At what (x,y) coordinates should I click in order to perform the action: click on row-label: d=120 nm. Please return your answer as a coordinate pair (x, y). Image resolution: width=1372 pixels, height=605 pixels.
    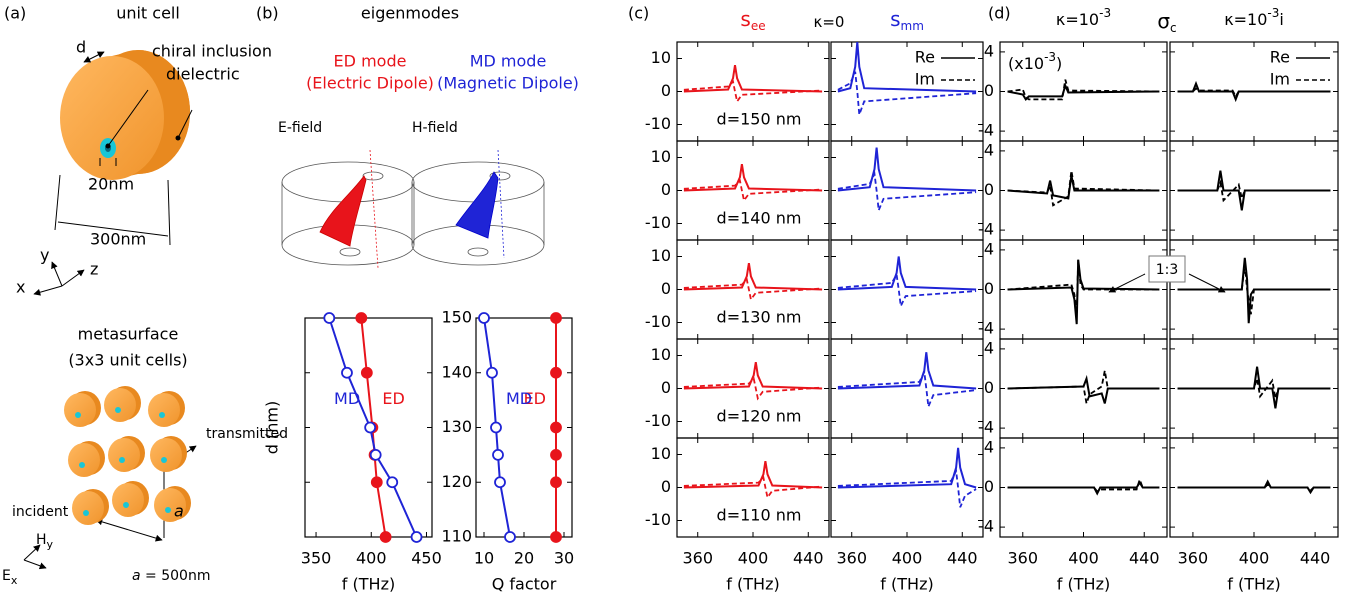
    Looking at the image, I should click on (759, 416).